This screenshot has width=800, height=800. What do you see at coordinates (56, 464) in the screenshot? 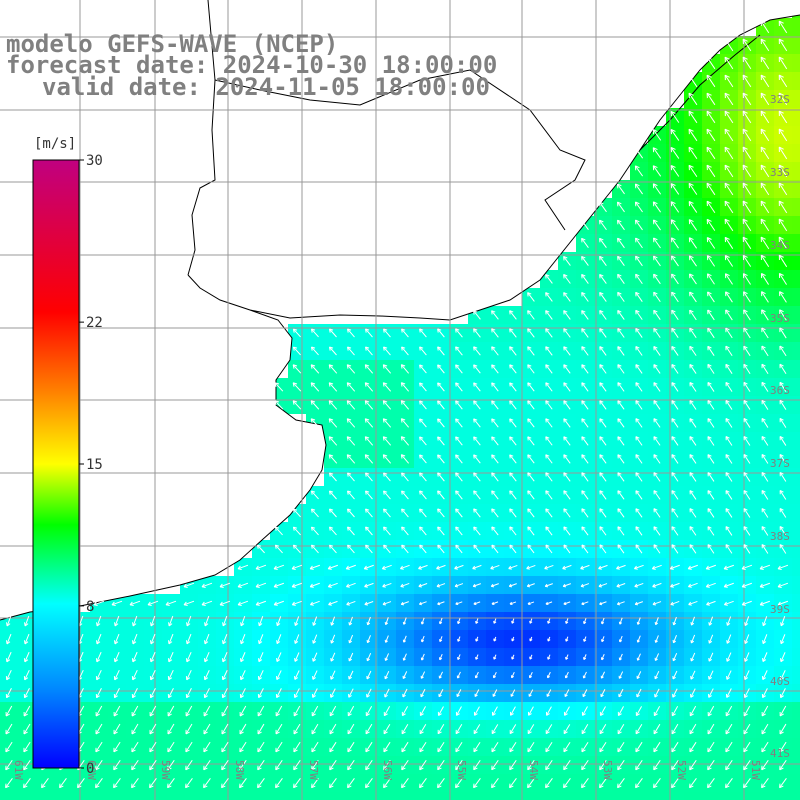
I see `colorbar` at bounding box center [56, 464].